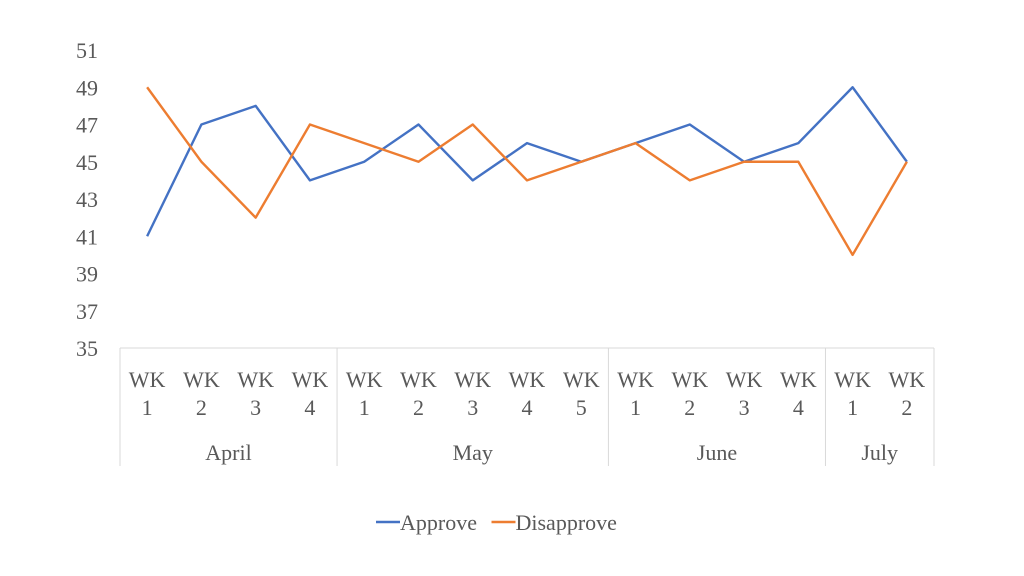 The image size is (1024, 576). I want to click on legend-label-disapprove: Disapprove, so click(566, 522).